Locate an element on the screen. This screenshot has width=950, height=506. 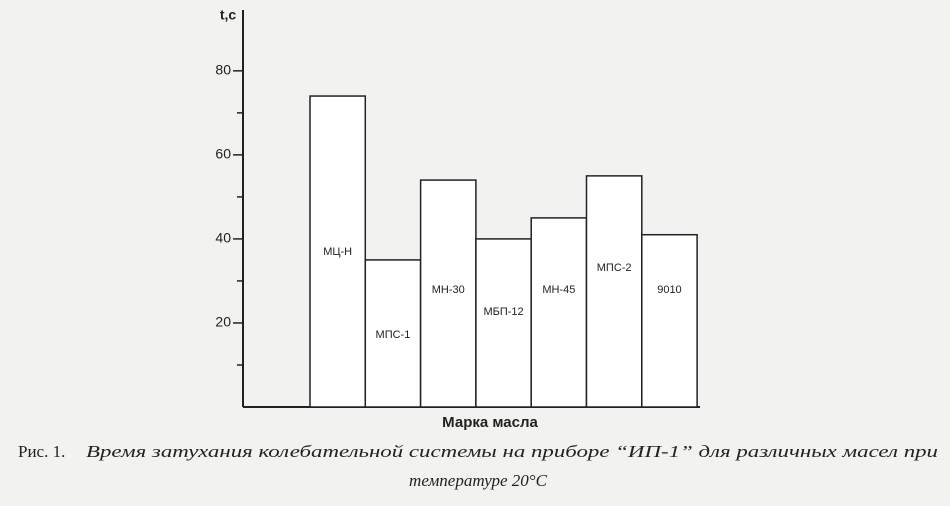
bar-label: МПС-2 is located at coordinates (614, 268).